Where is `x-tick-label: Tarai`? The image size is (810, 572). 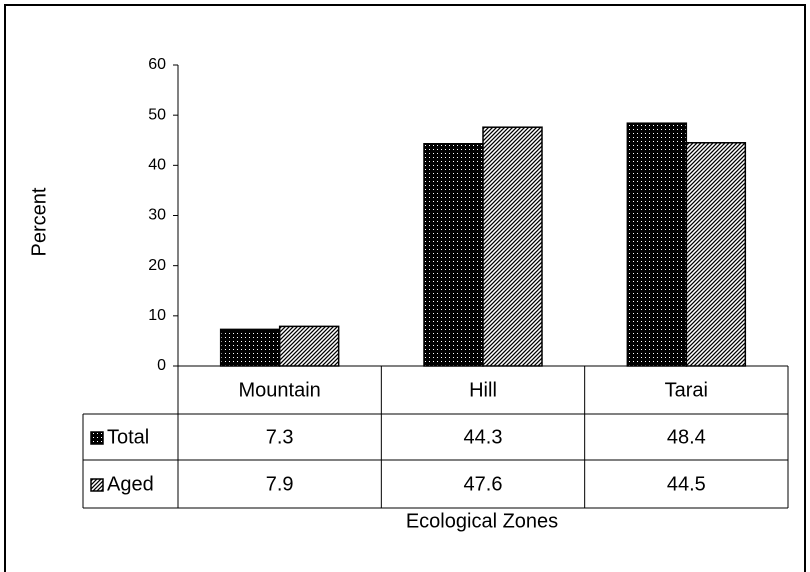
x-tick-label: Tarai is located at coordinates (686, 390).